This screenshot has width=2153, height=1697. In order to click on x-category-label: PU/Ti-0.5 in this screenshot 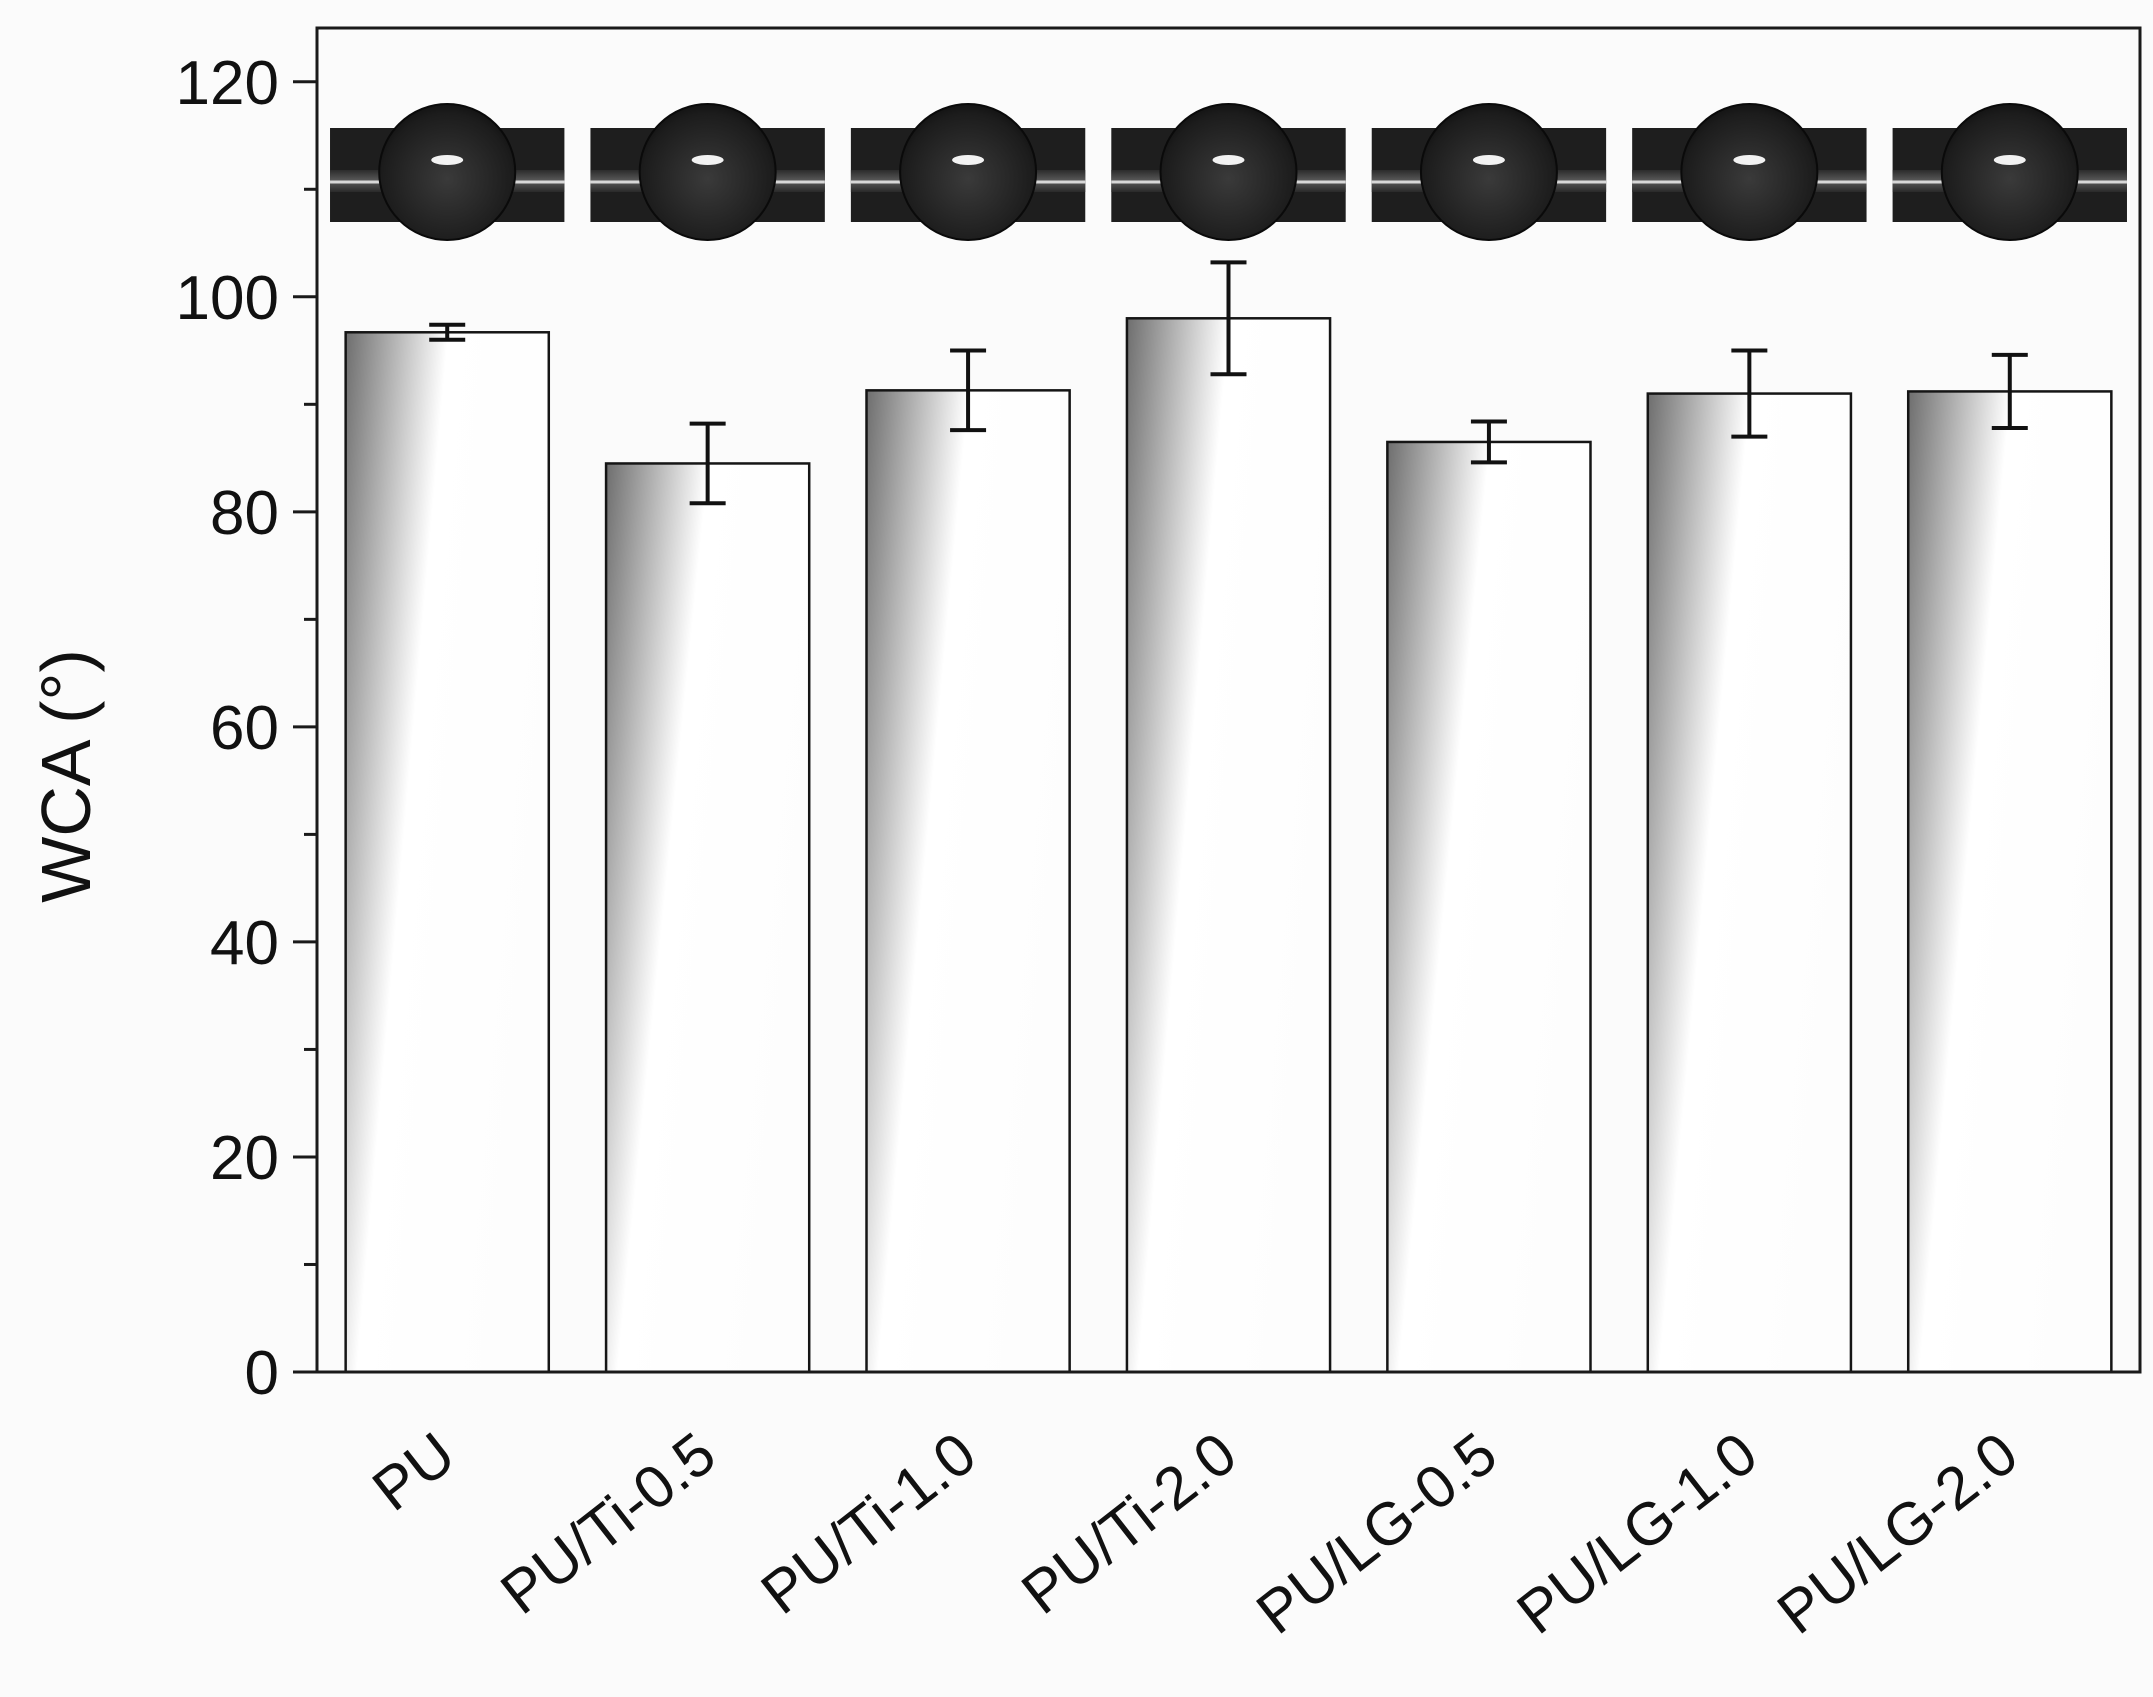, I will do `click(607, 1522)`.